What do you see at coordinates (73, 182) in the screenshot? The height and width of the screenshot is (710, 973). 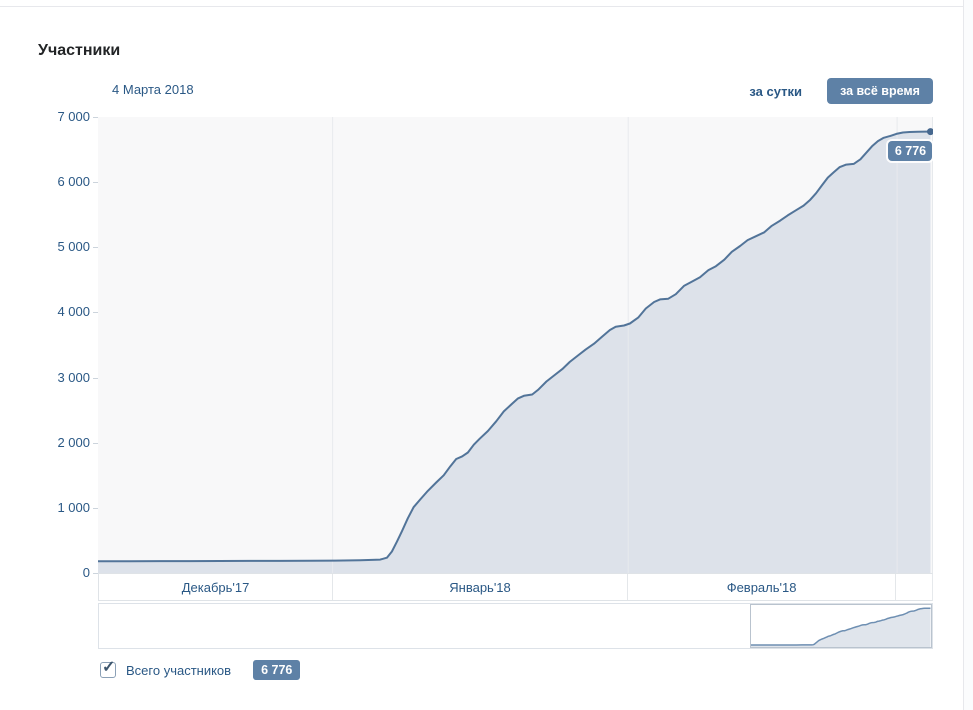 I see `y-tick-label: 6 000` at bounding box center [73, 182].